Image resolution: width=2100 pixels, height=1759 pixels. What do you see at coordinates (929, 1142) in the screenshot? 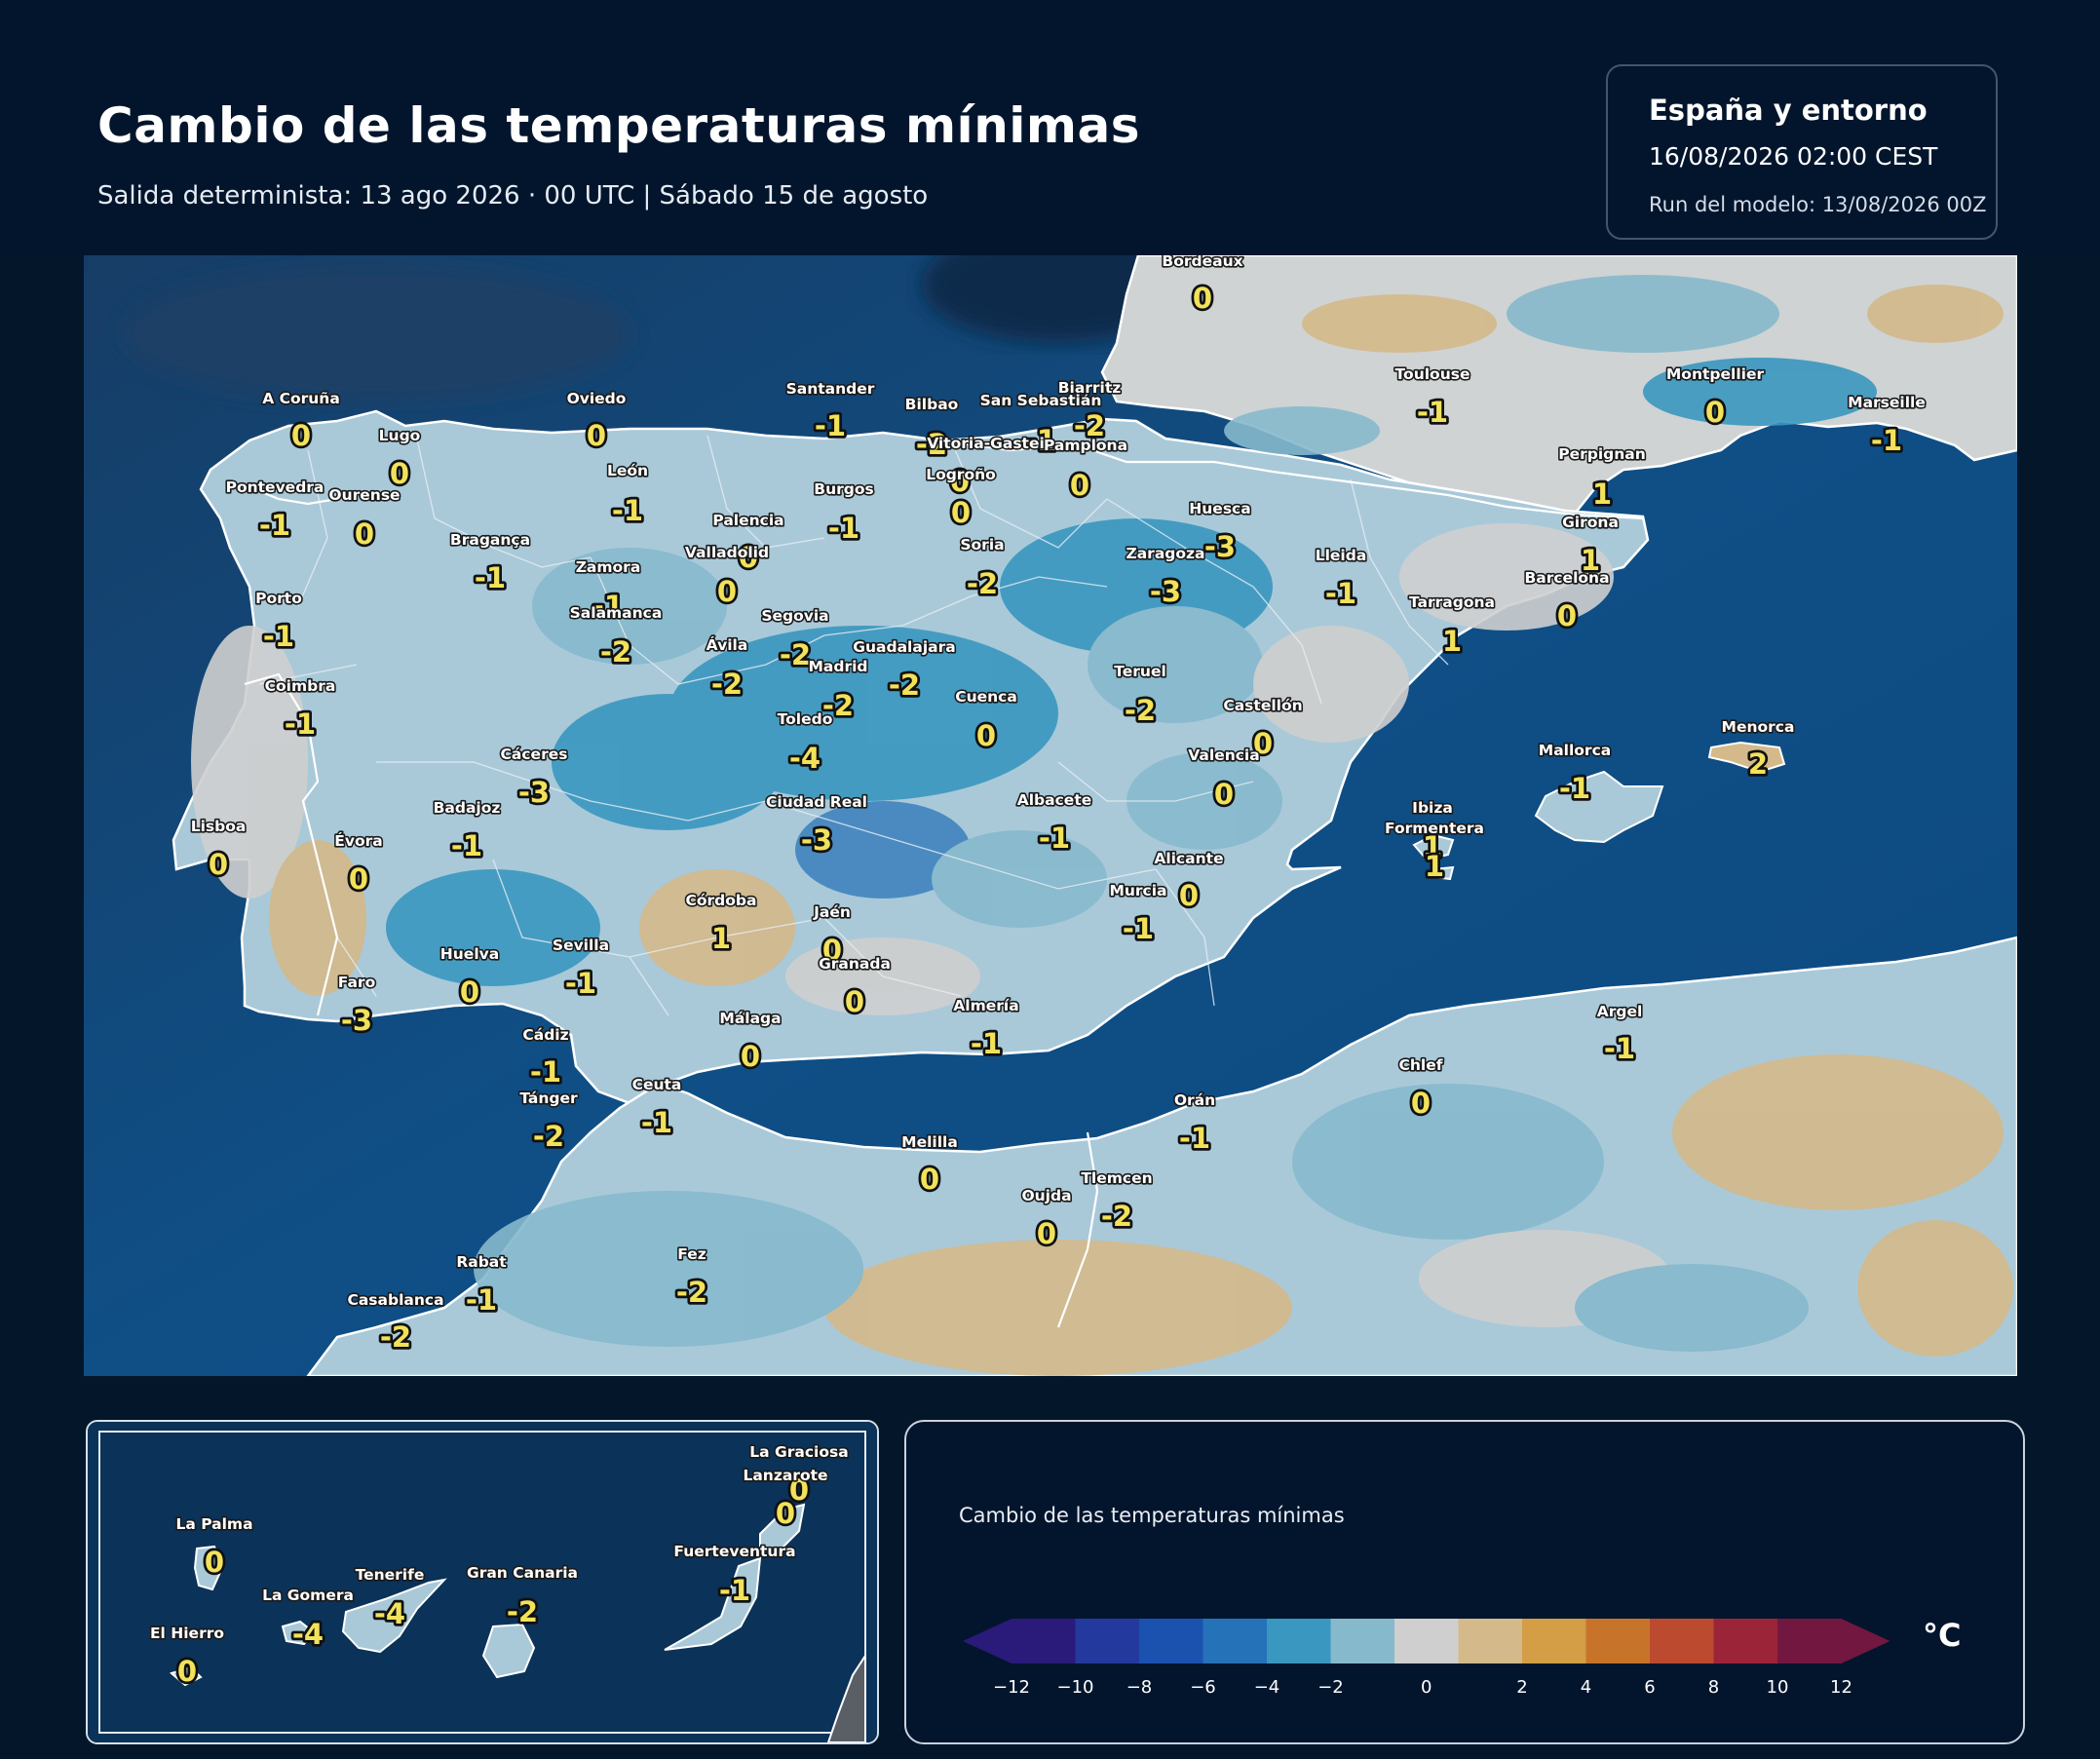
I see `city-name: Melilla` at bounding box center [929, 1142].